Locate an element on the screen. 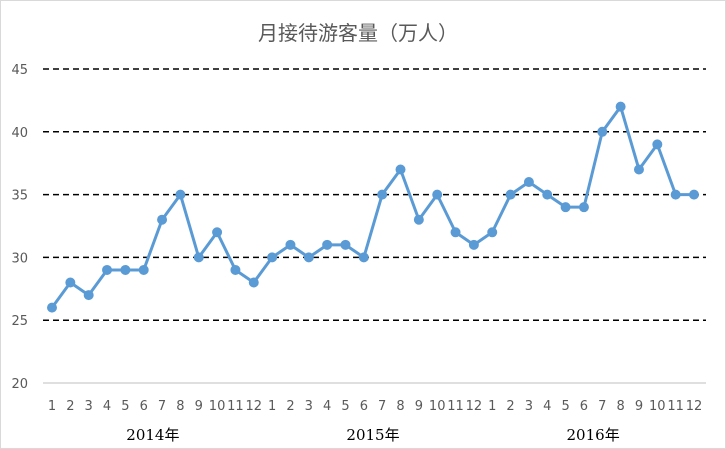 This screenshot has width=726, height=449. chart-title: 月接待游客量（万人） is located at coordinates (358, 33).